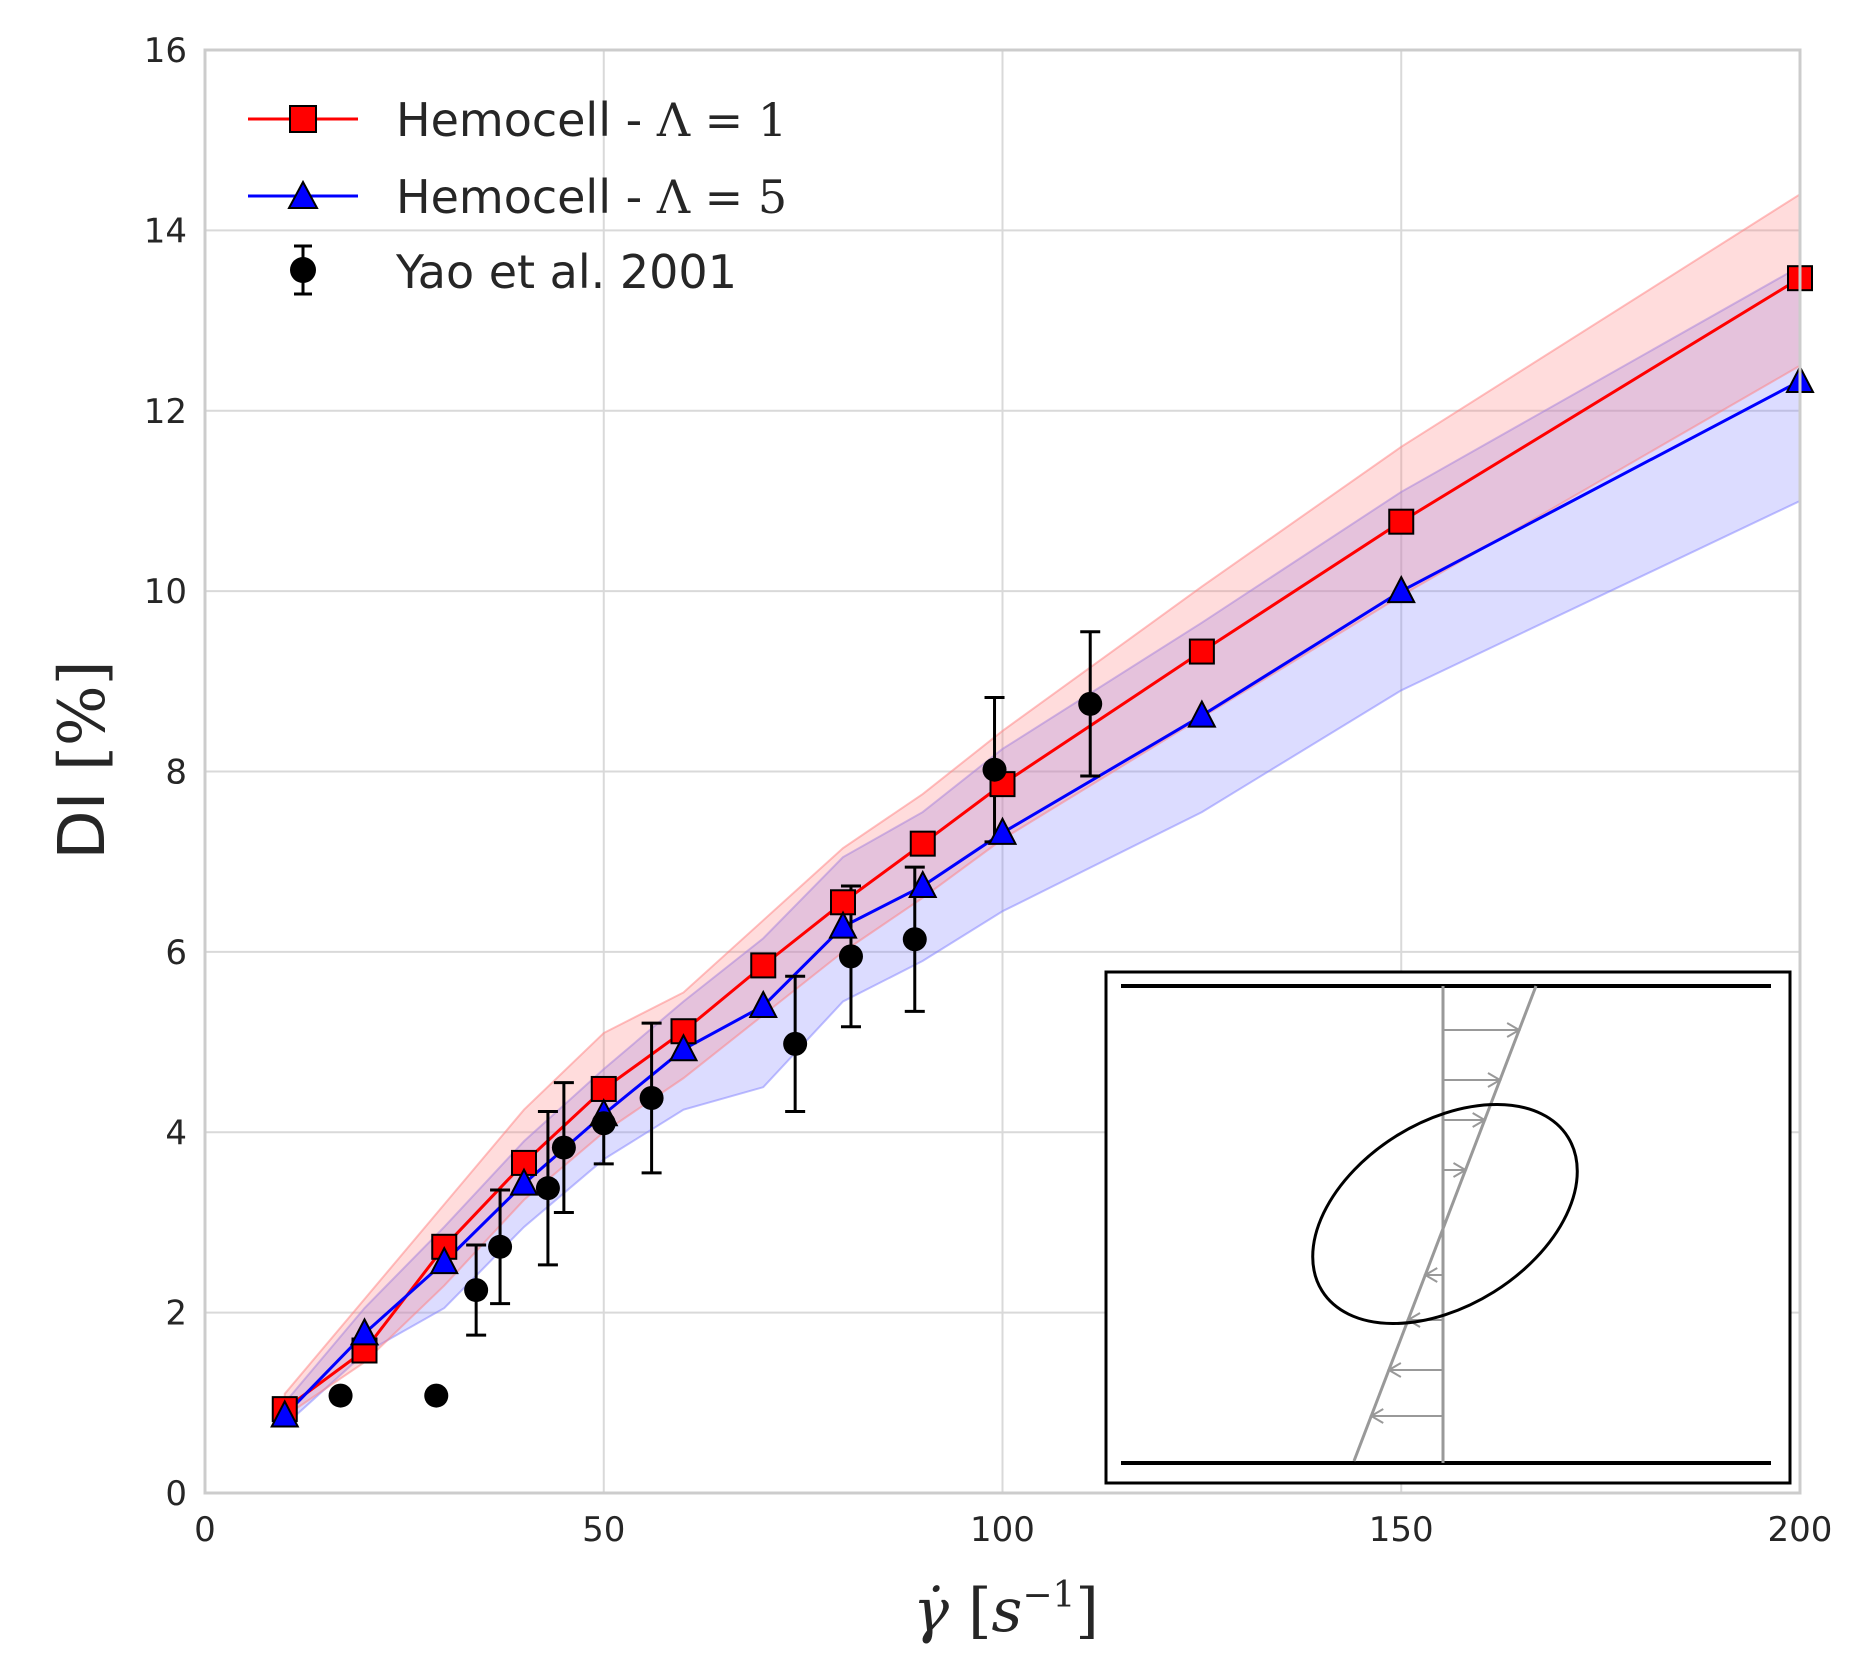 The width and height of the screenshot is (1850, 1671). What do you see at coordinates (970, 1611) in the screenshot?
I see `x-axis-label-open: [` at bounding box center [970, 1611].